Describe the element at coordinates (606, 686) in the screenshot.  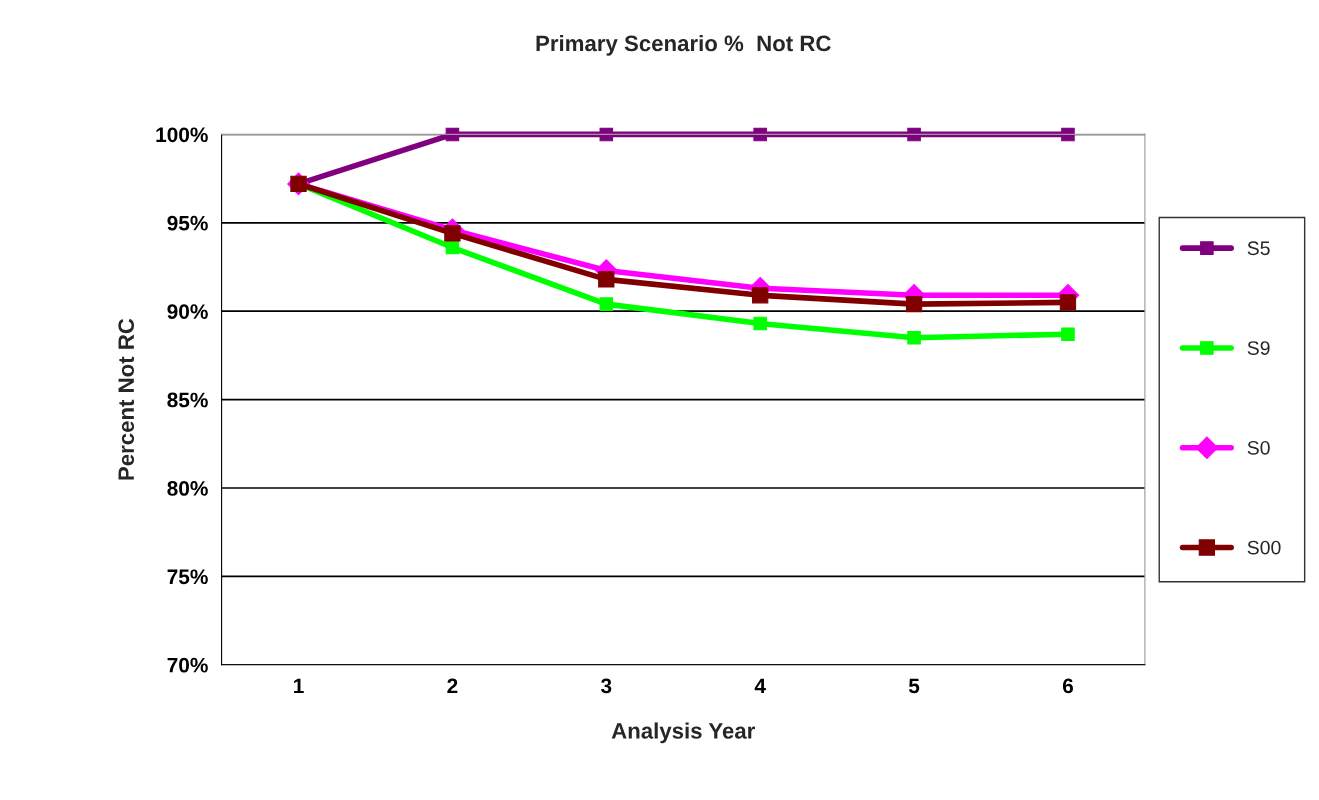
I see `x-tick-label: 3` at that location.